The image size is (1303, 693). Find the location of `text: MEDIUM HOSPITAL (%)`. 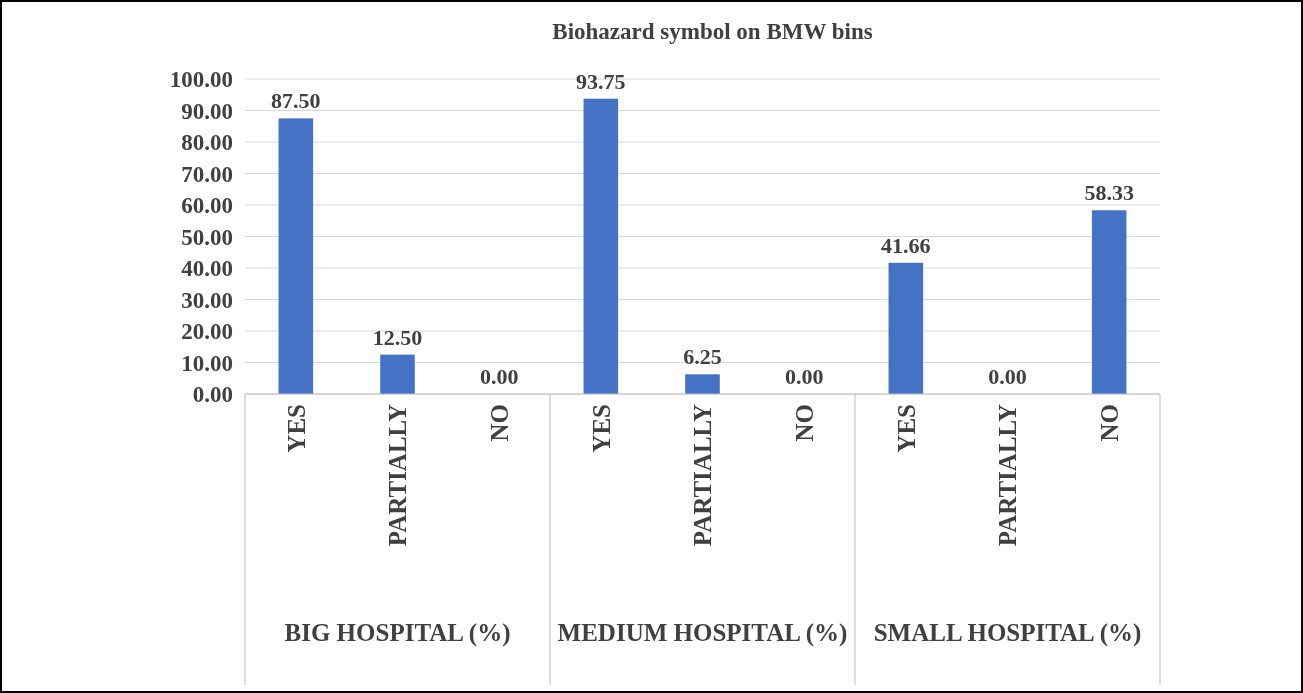

text: MEDIUM HOSPITAL (%) is located at coordinates (702, 633).